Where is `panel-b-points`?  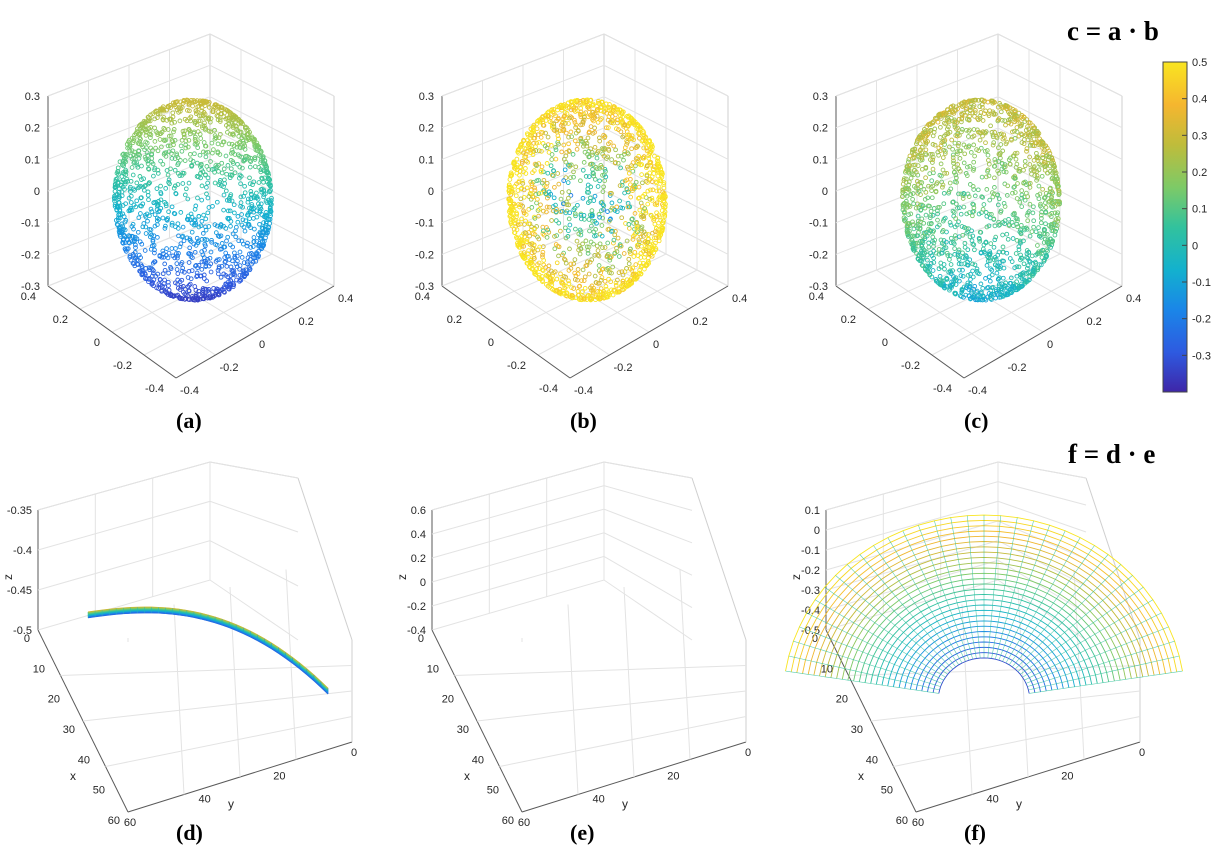 panel-b-points is located at coordinates (587, 200).